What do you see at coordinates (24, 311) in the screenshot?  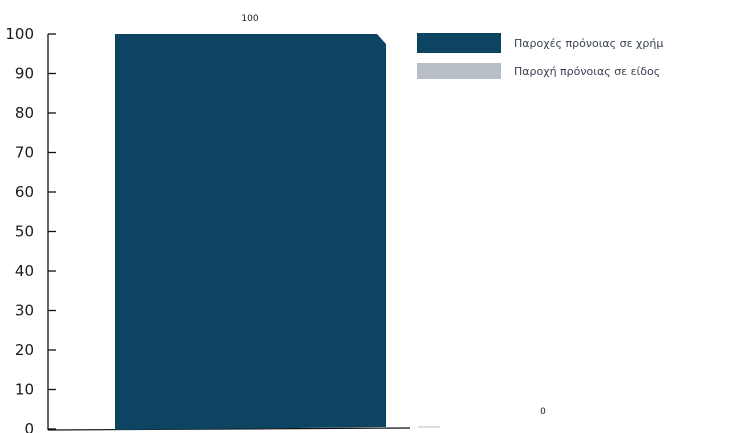 I see `y-tick-label: 30` at bounding box center [24, 311].